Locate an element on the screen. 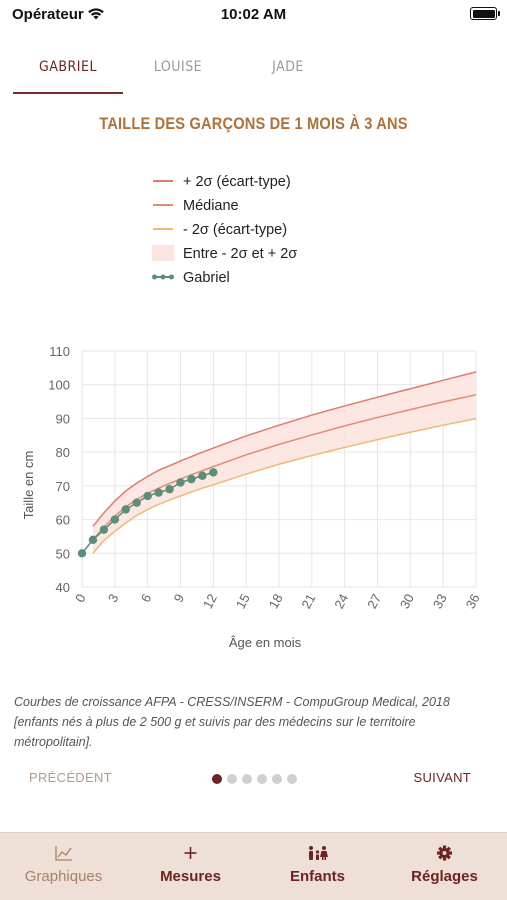  y-tick-label: 60 is located at coordinates (63, 520).